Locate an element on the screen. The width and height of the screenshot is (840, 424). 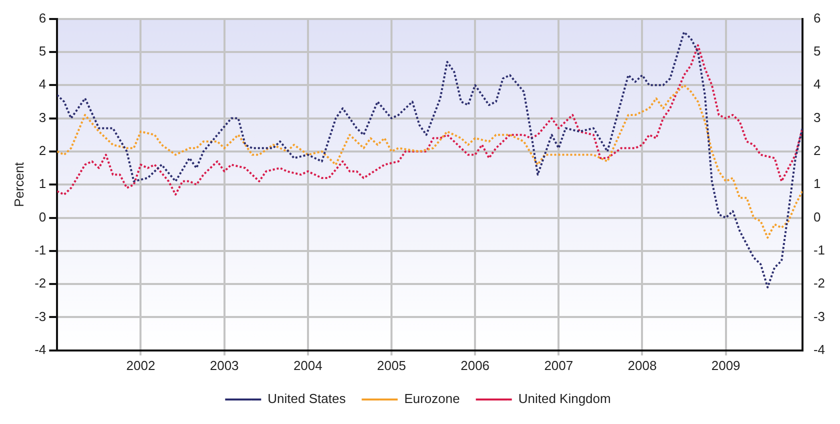
y-tick-label: -2 is located at coordinates (40, 283).